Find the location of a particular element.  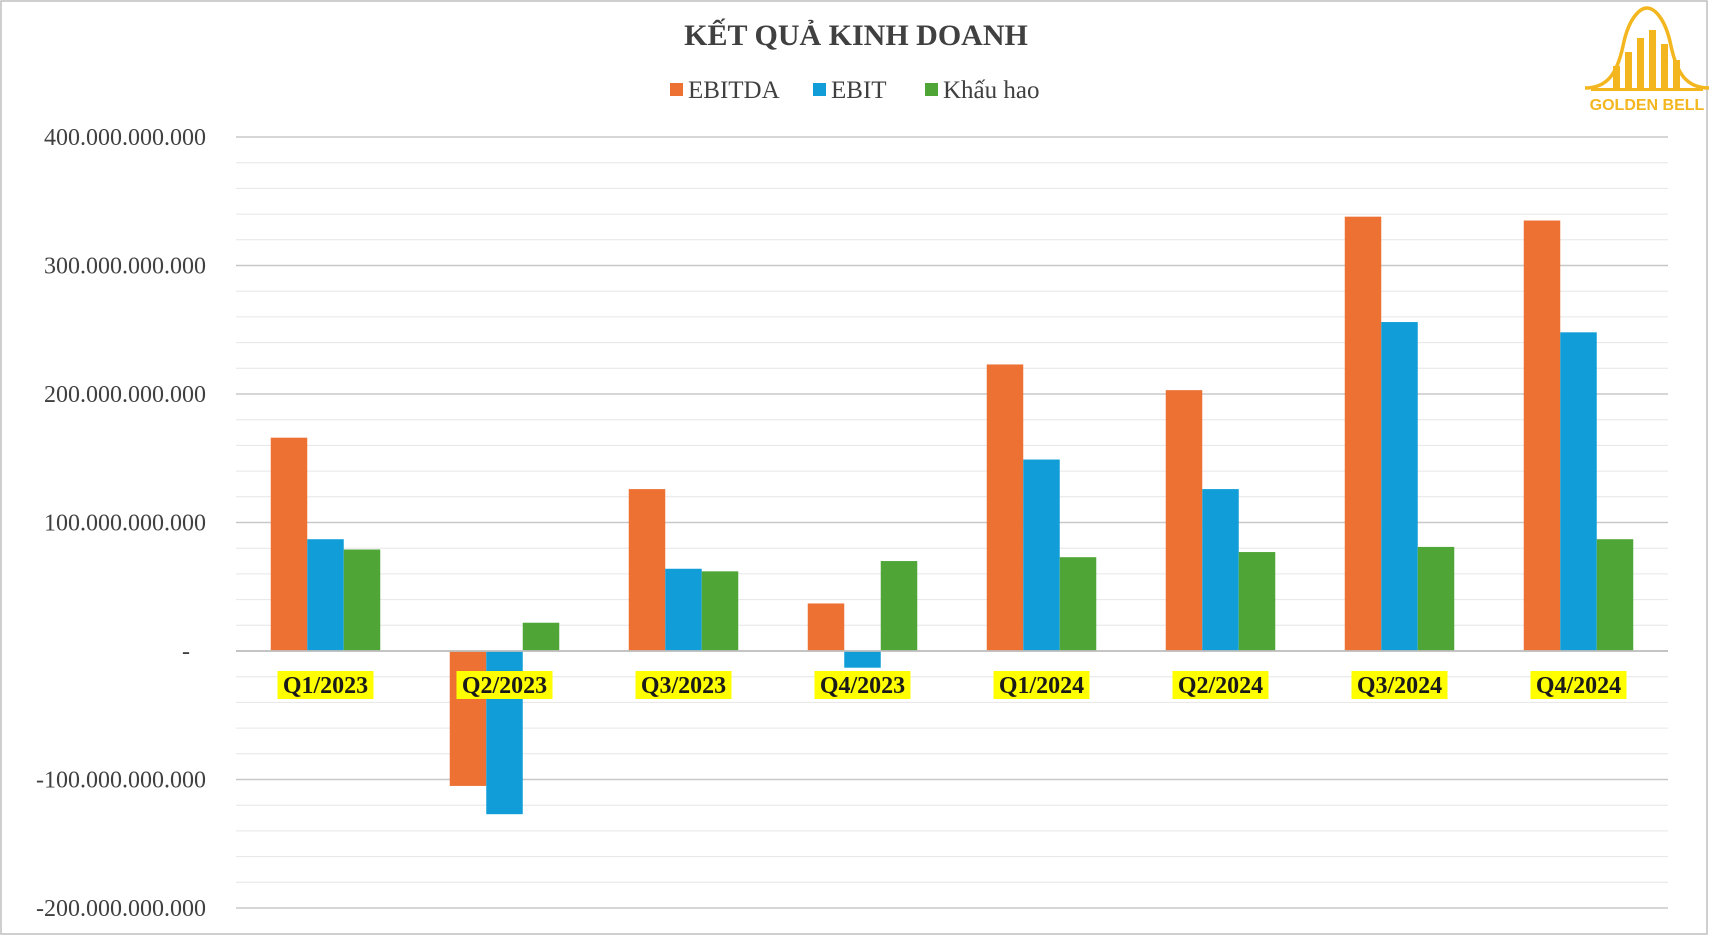

bar-ebit-q2-2024 is located at coordinates (1220, 570).